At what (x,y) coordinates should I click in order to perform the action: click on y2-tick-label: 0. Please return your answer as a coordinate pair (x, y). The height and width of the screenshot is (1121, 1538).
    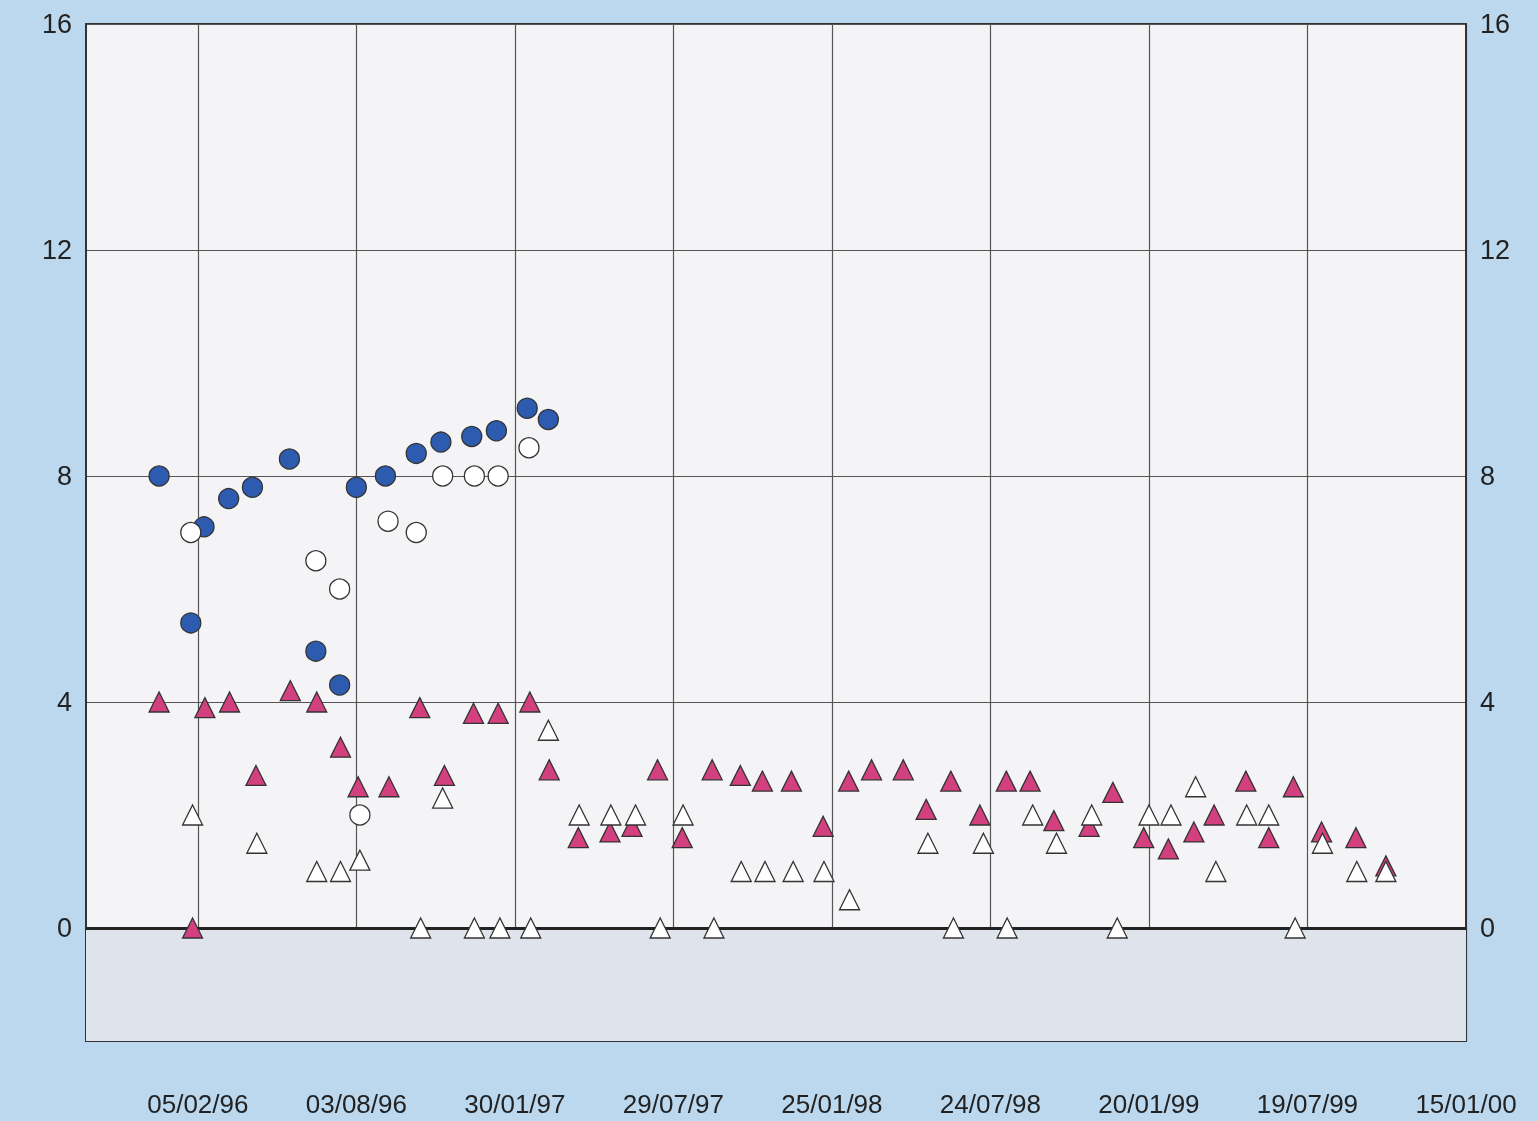
    Looking at the image, I should click on (1488, 928).